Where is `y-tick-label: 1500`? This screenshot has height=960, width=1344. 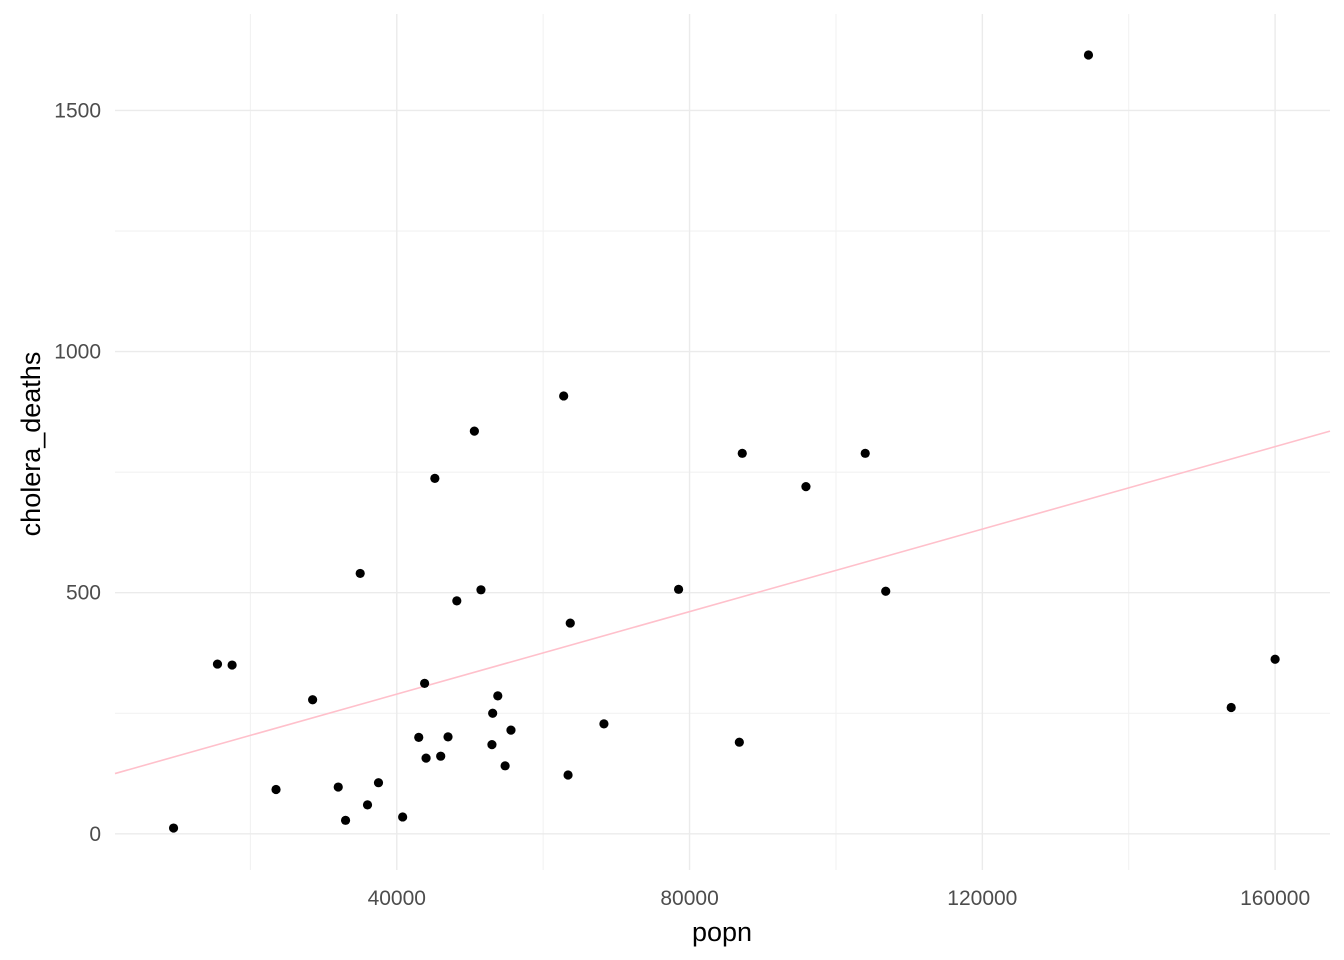
y-tick-label: 1500 is located at coordinates (77, 110).